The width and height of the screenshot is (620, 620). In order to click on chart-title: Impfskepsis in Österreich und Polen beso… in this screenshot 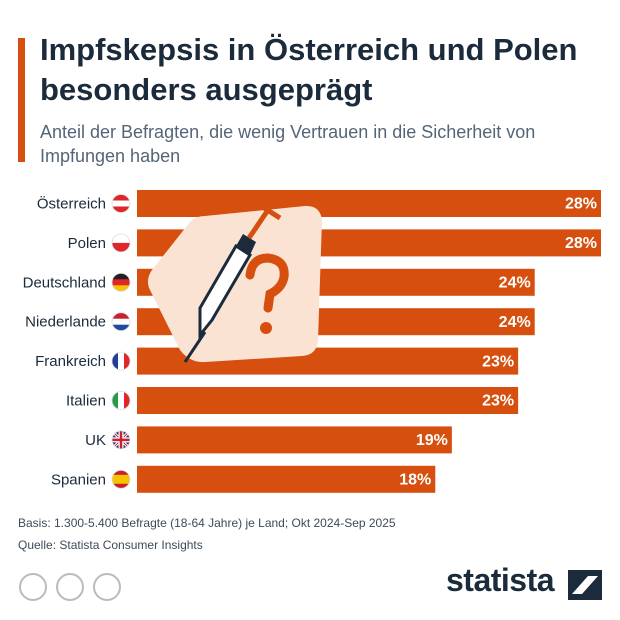, I will do `click(309, 69)`.